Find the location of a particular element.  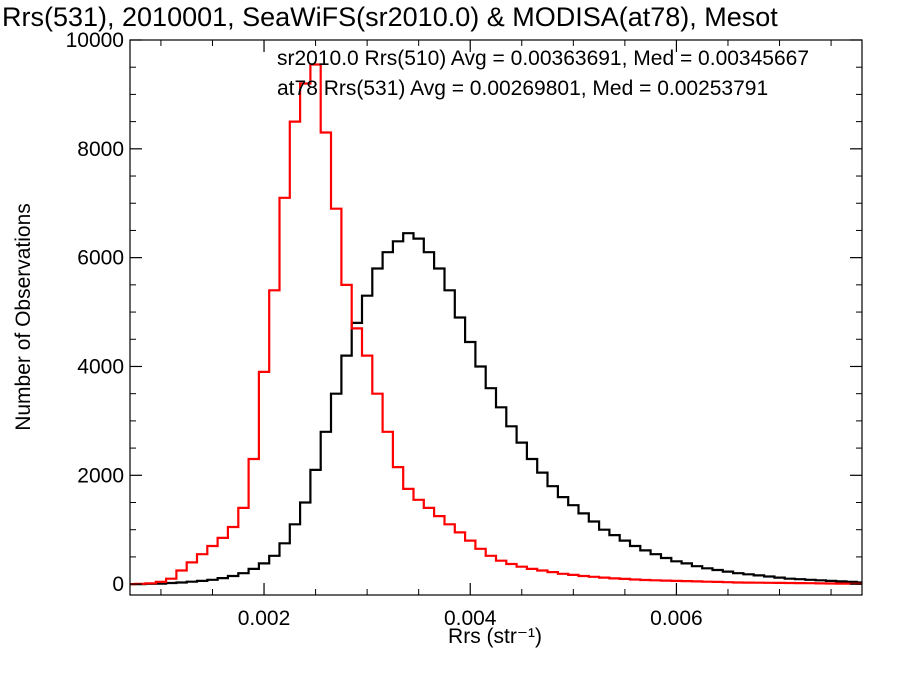

y-tick-label: 2000 is located at coordinates (100, 475).